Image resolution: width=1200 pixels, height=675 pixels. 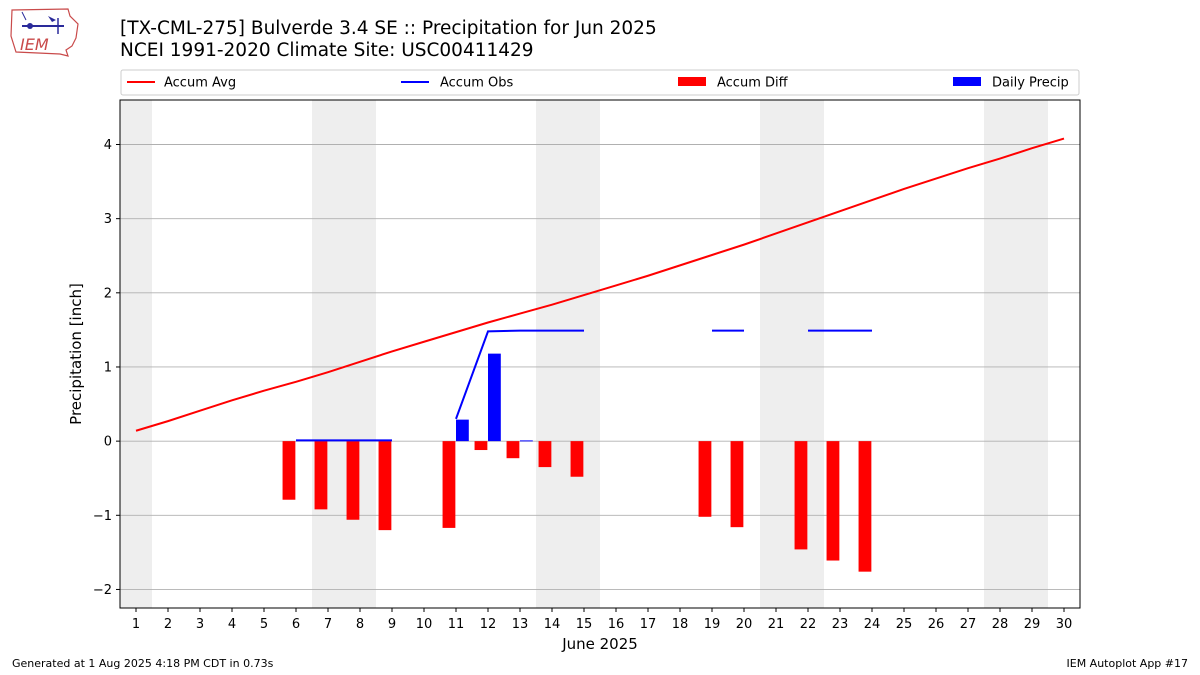 I want to click on x-tick-label: 14, so click(x=552, y=624).